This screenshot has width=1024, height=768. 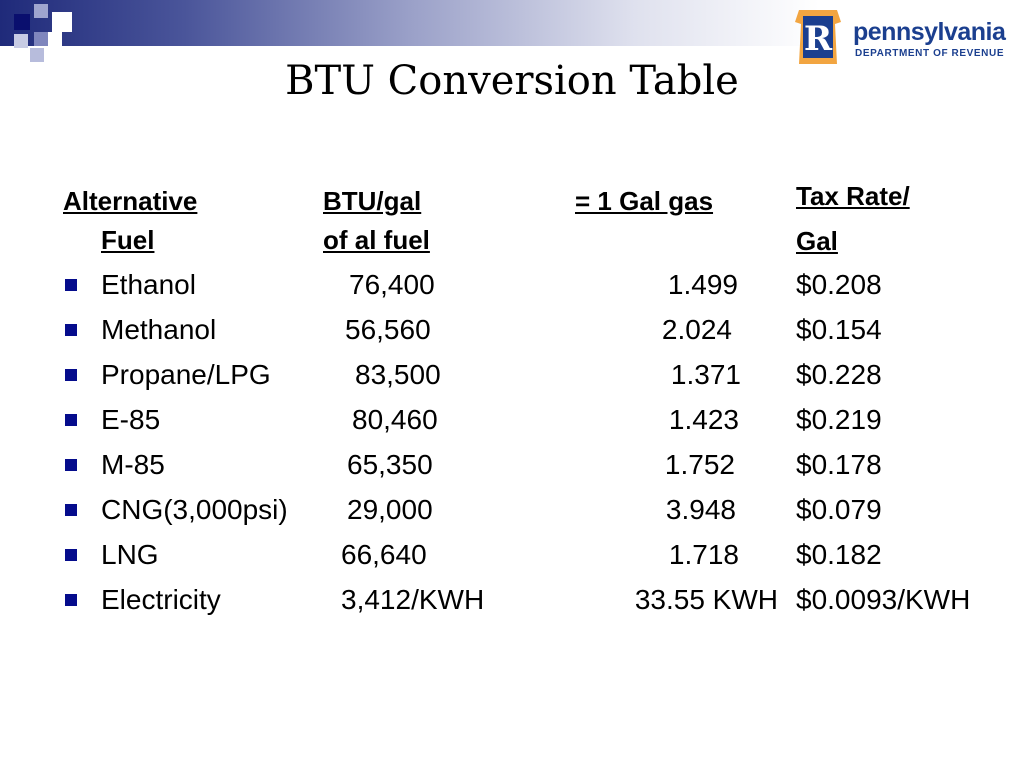 I want to click on header-btu-line1: BTU/gal, so click(x=372, y=201).